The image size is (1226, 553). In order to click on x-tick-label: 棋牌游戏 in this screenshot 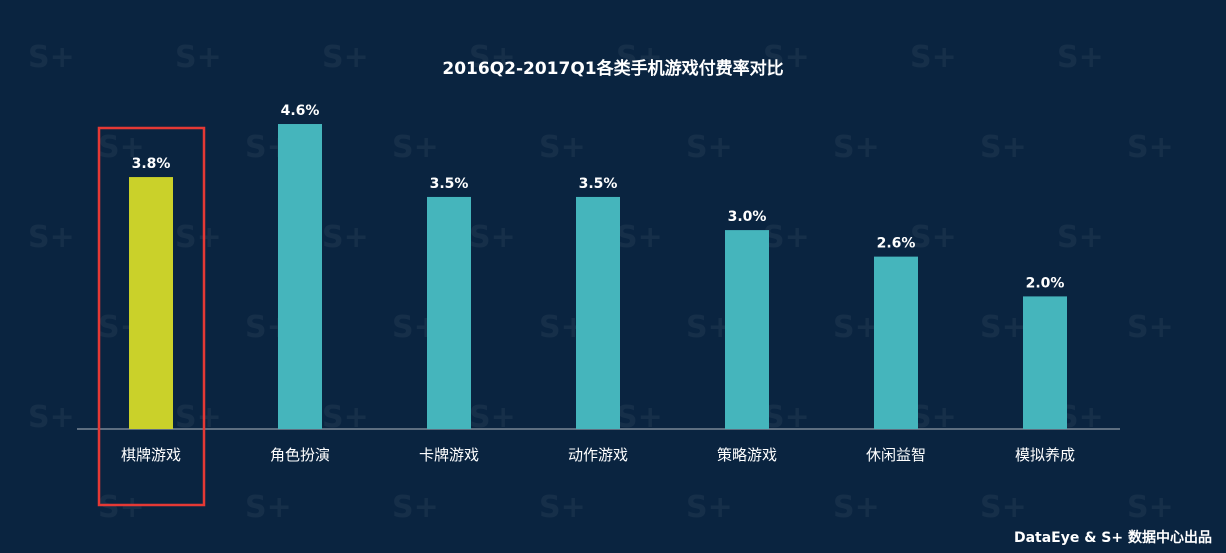, I will do `click(151, 455)`.